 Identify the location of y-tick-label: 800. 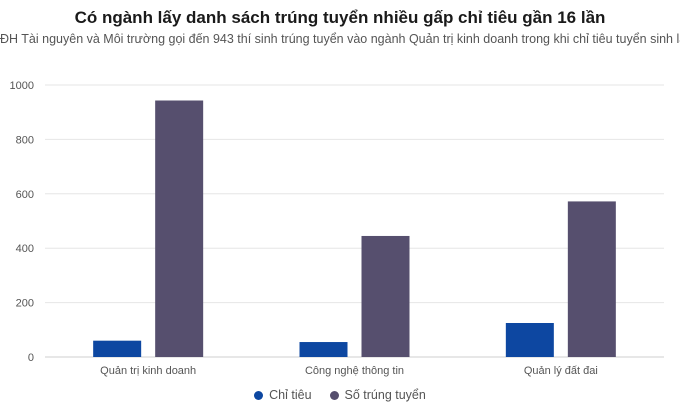
(25, 140).